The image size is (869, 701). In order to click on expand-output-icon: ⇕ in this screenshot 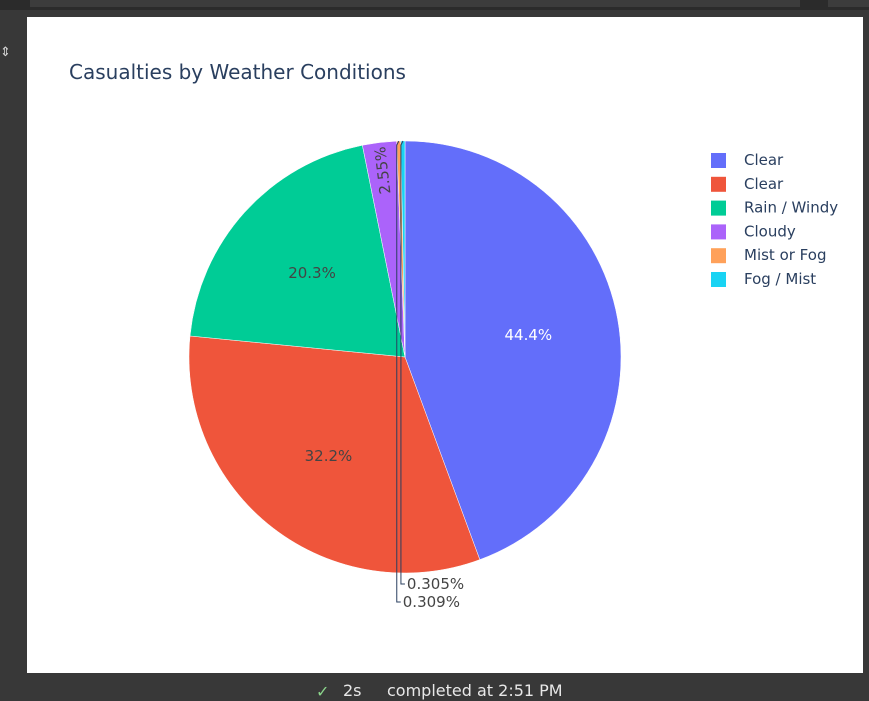, I will do `click(5, 52)`.